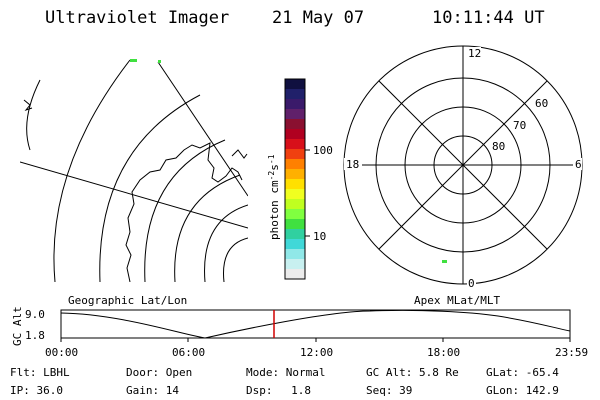 This screenshot has width=600, height=400. Describe the element at coordinates (519, 125) in the screenshot. I see `lat-label-70: 70` at that location.